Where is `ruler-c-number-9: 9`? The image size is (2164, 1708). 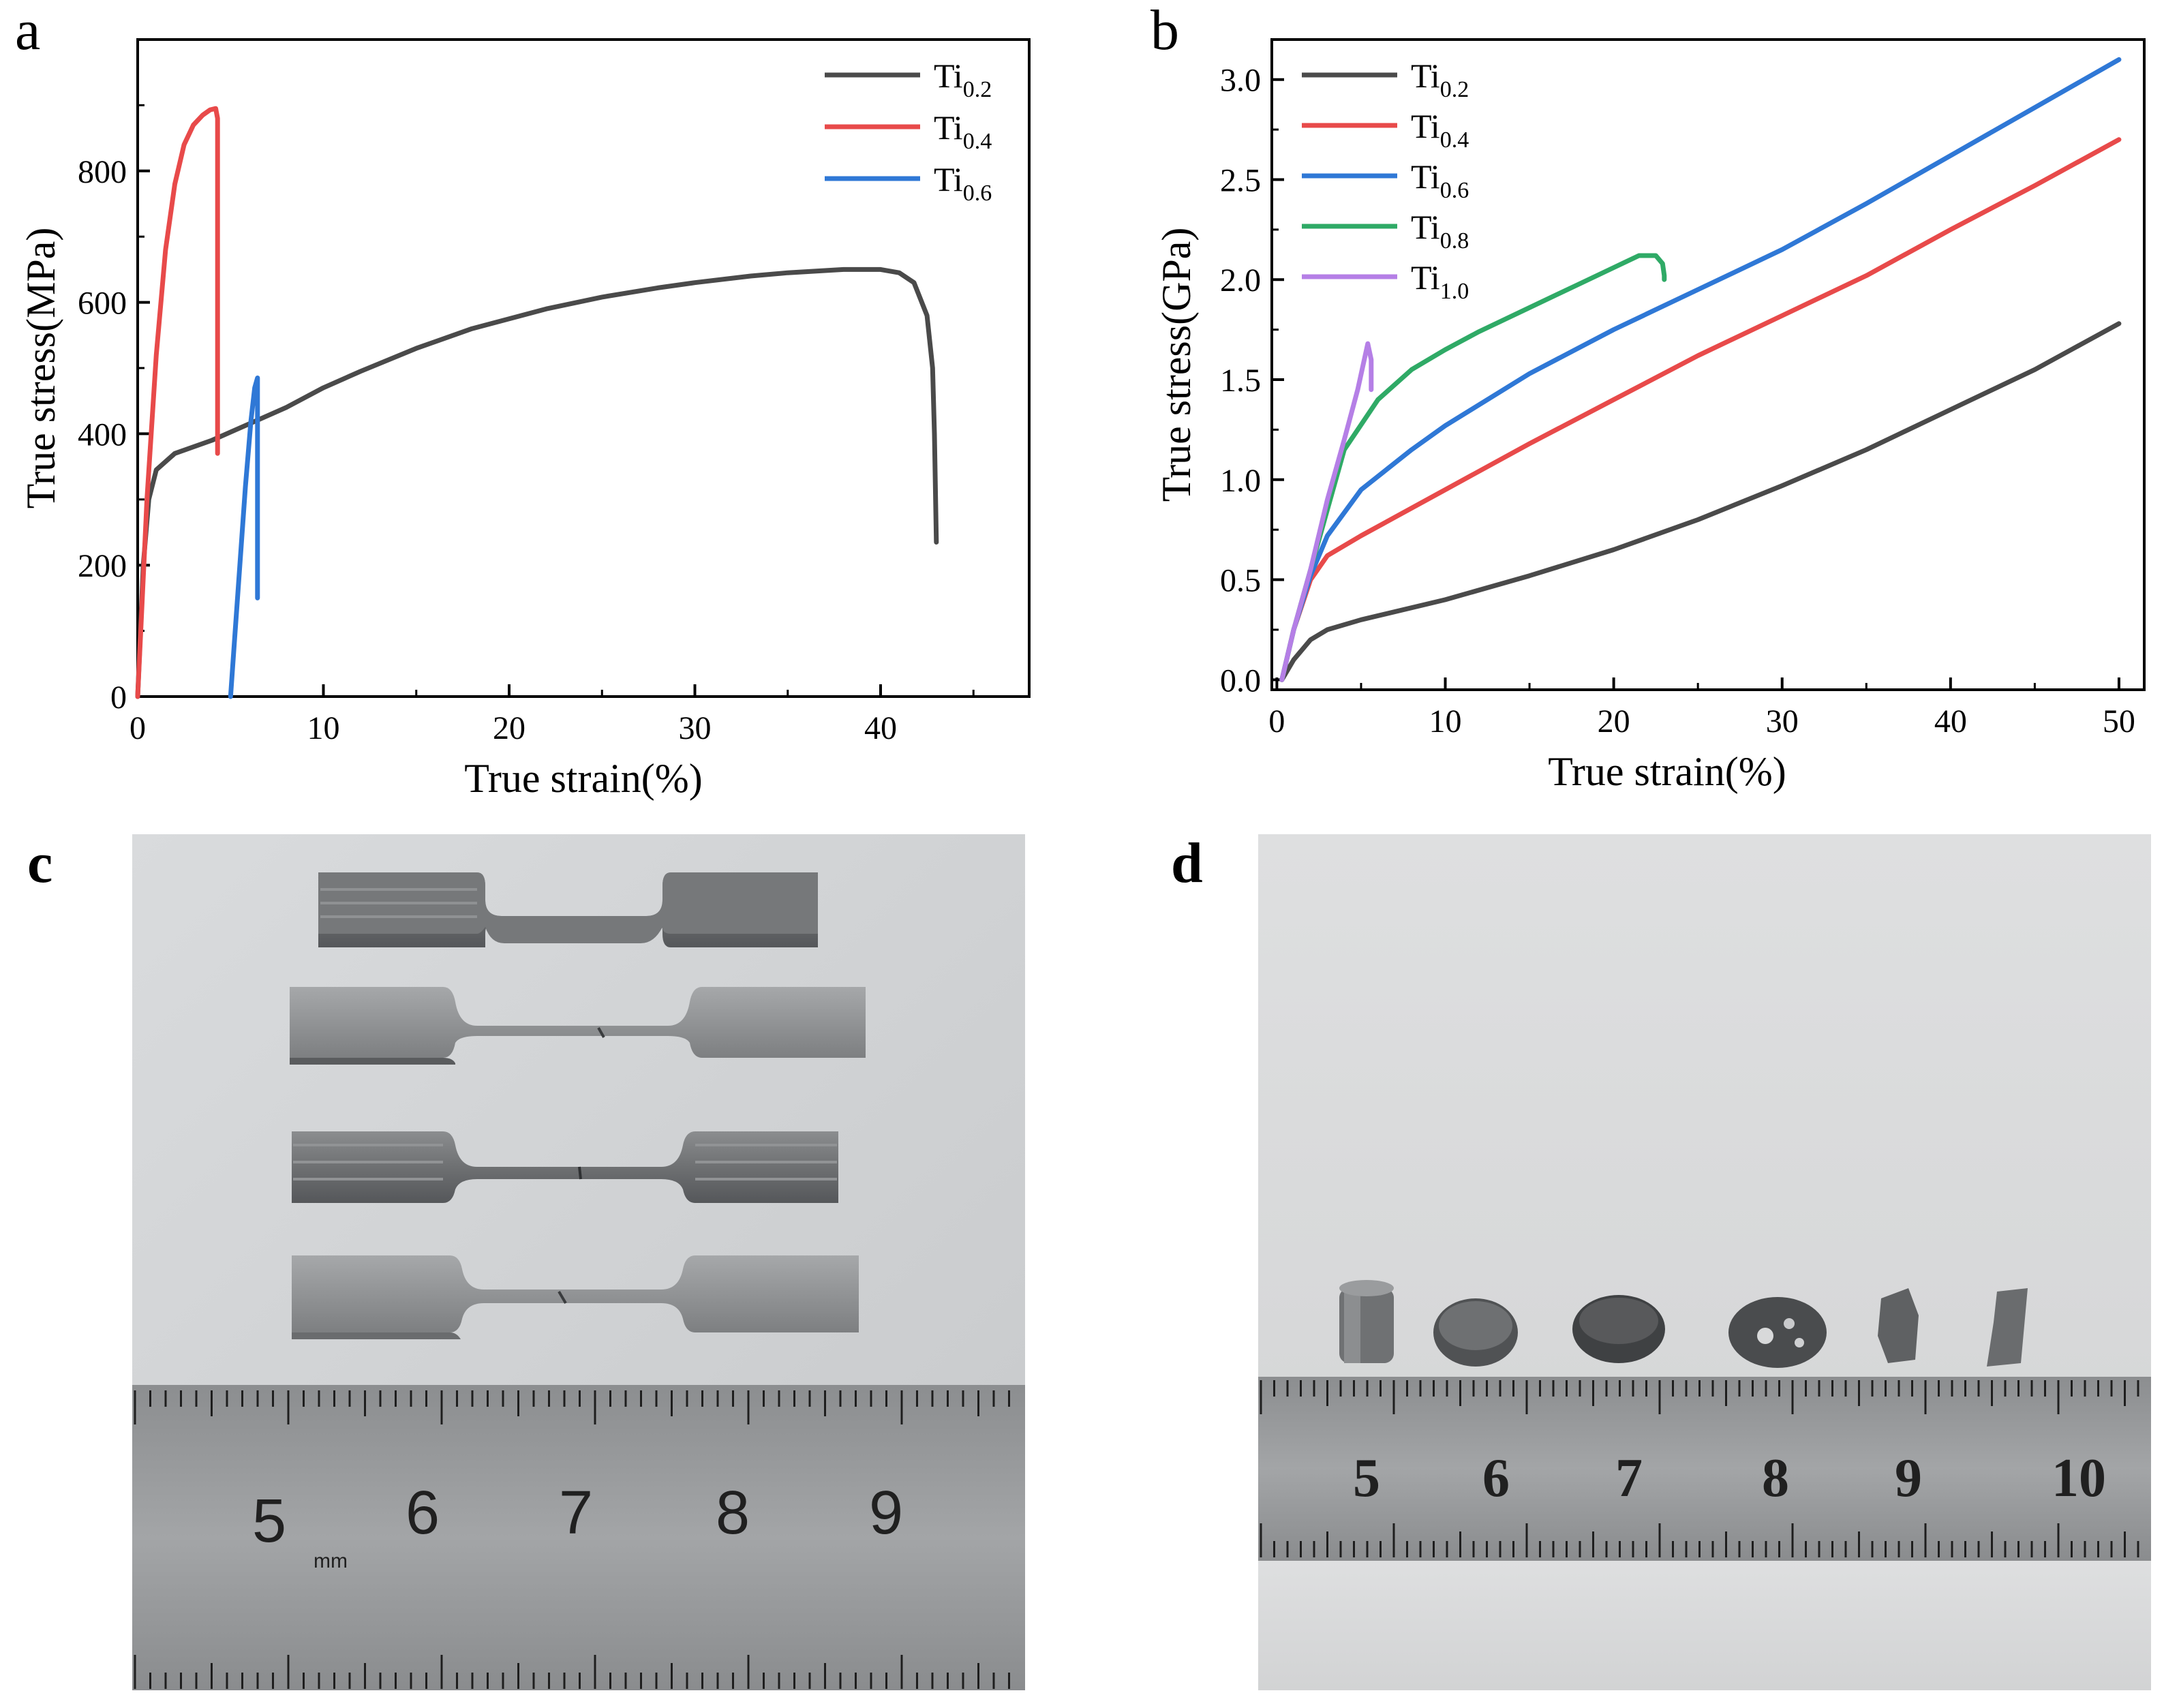 ruler-c-number-9: 9 is located at coordinates (886, 1513).